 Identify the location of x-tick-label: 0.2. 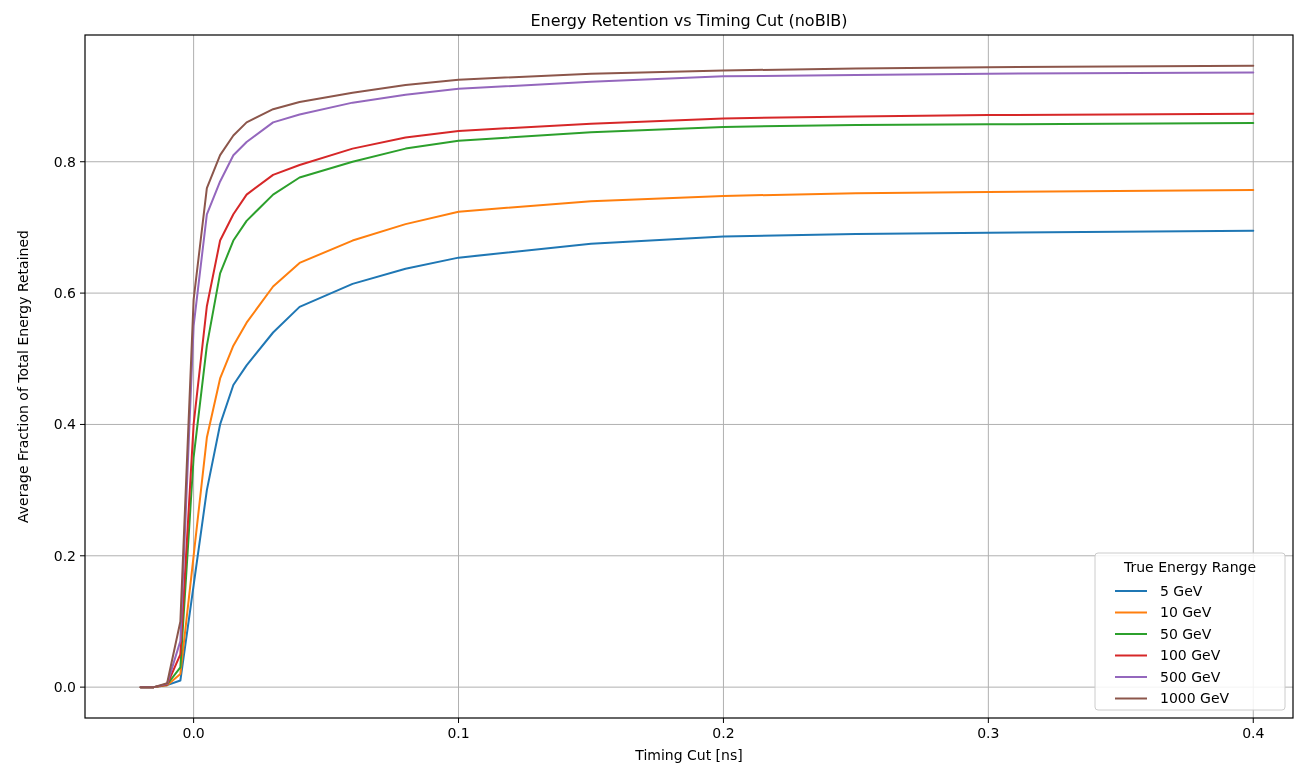
(723, 733).